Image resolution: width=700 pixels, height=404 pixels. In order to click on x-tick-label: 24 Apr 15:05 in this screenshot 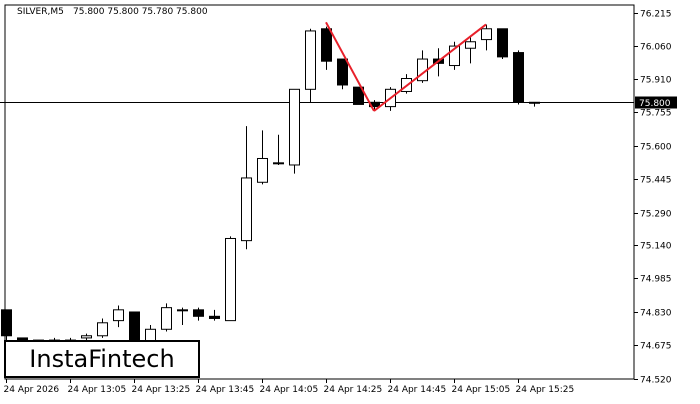, I will do `click(481, 390)`.